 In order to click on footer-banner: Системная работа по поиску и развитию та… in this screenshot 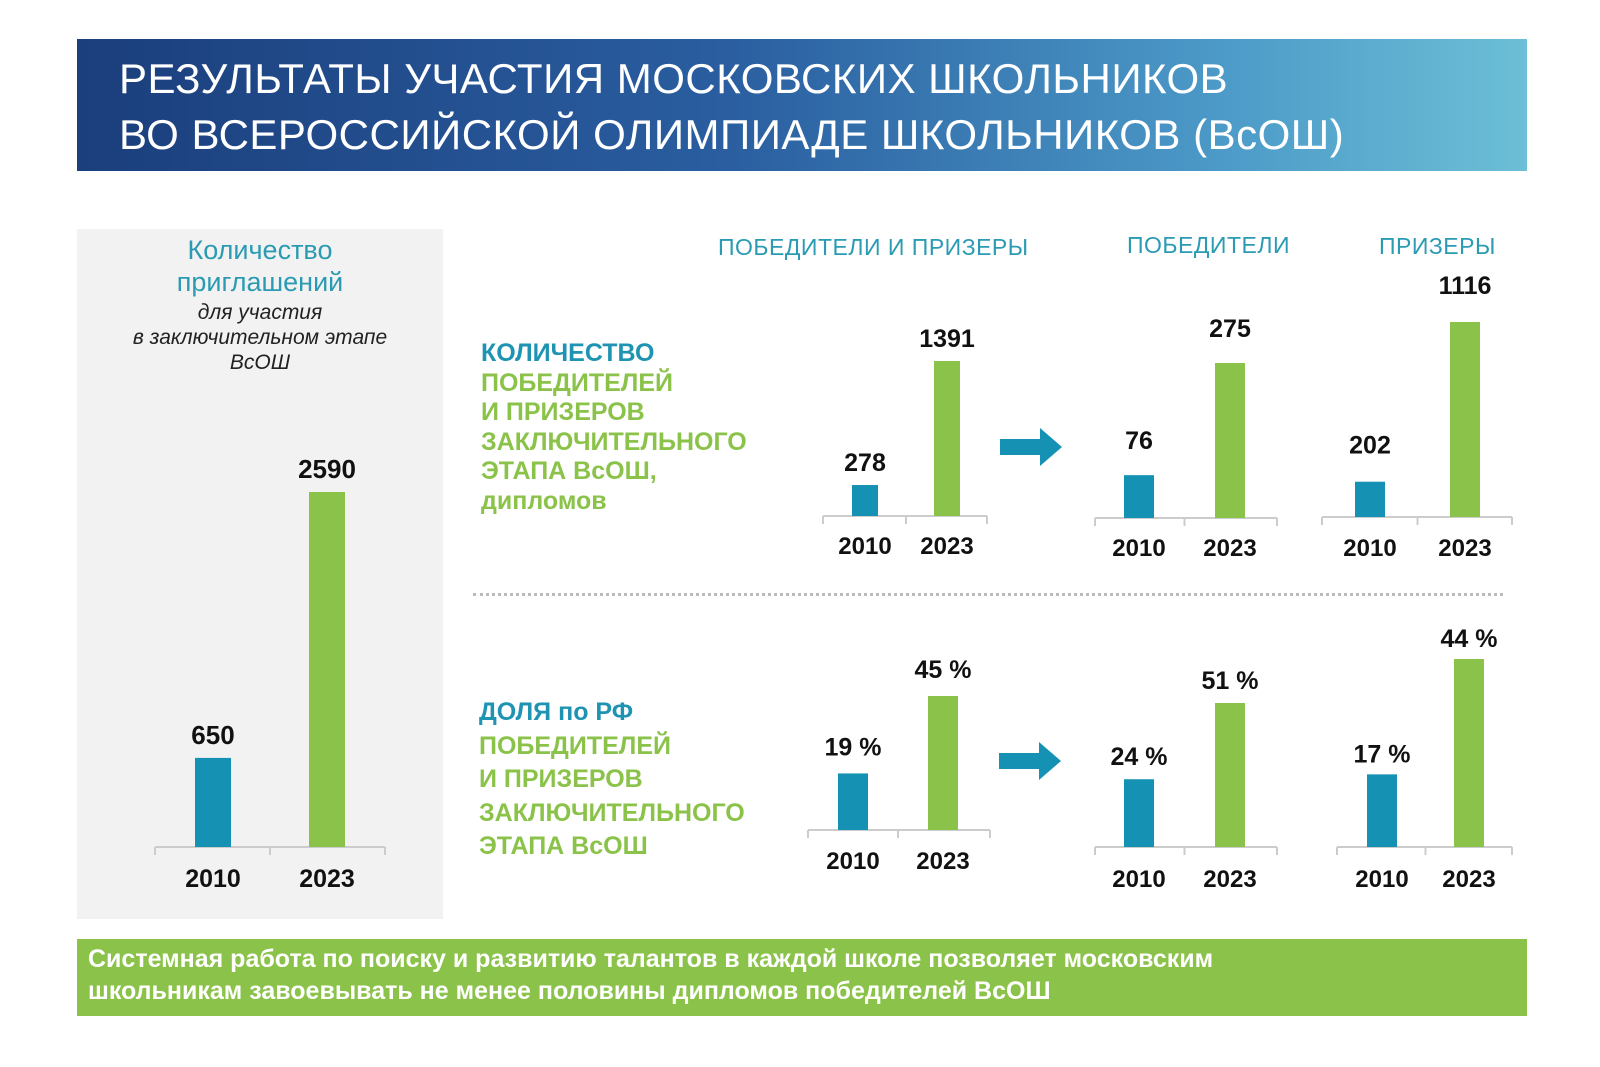, I will do `click(802, 977)`.